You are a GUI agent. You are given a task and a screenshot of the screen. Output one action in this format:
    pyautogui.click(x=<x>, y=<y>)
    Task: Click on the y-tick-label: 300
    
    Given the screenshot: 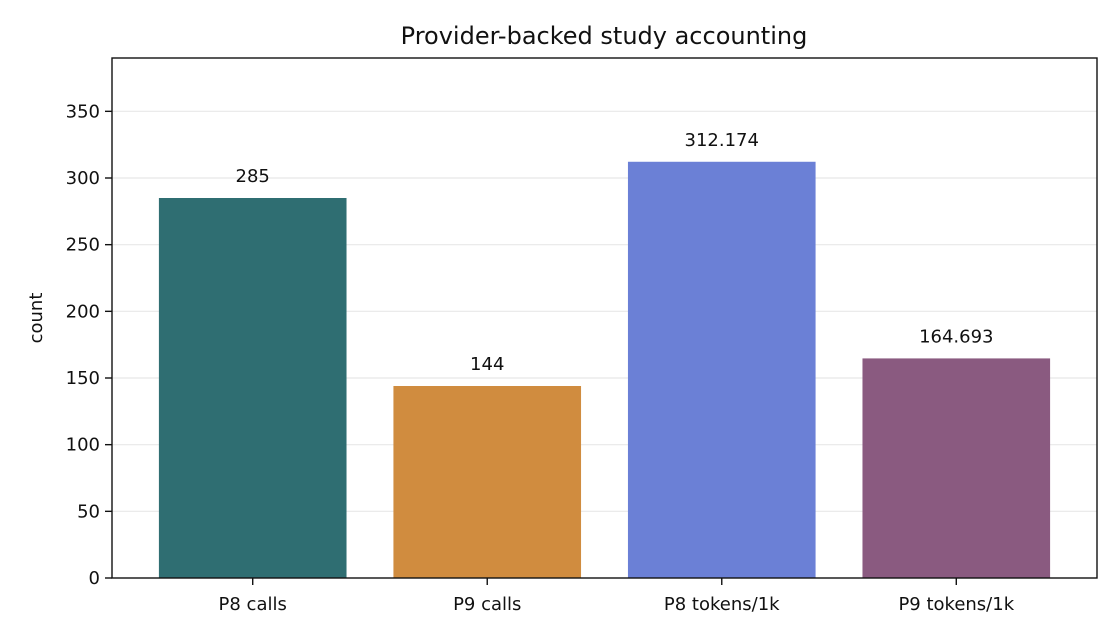 What is the action you would take?
    pyautogui.click(x=83, y=178)
    